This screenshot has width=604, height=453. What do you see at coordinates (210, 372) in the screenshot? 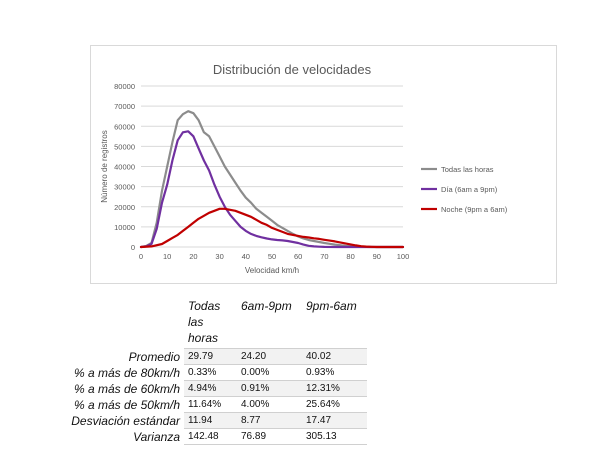
I see `table-cell: 0.33%` at bounding box center [210, 372].